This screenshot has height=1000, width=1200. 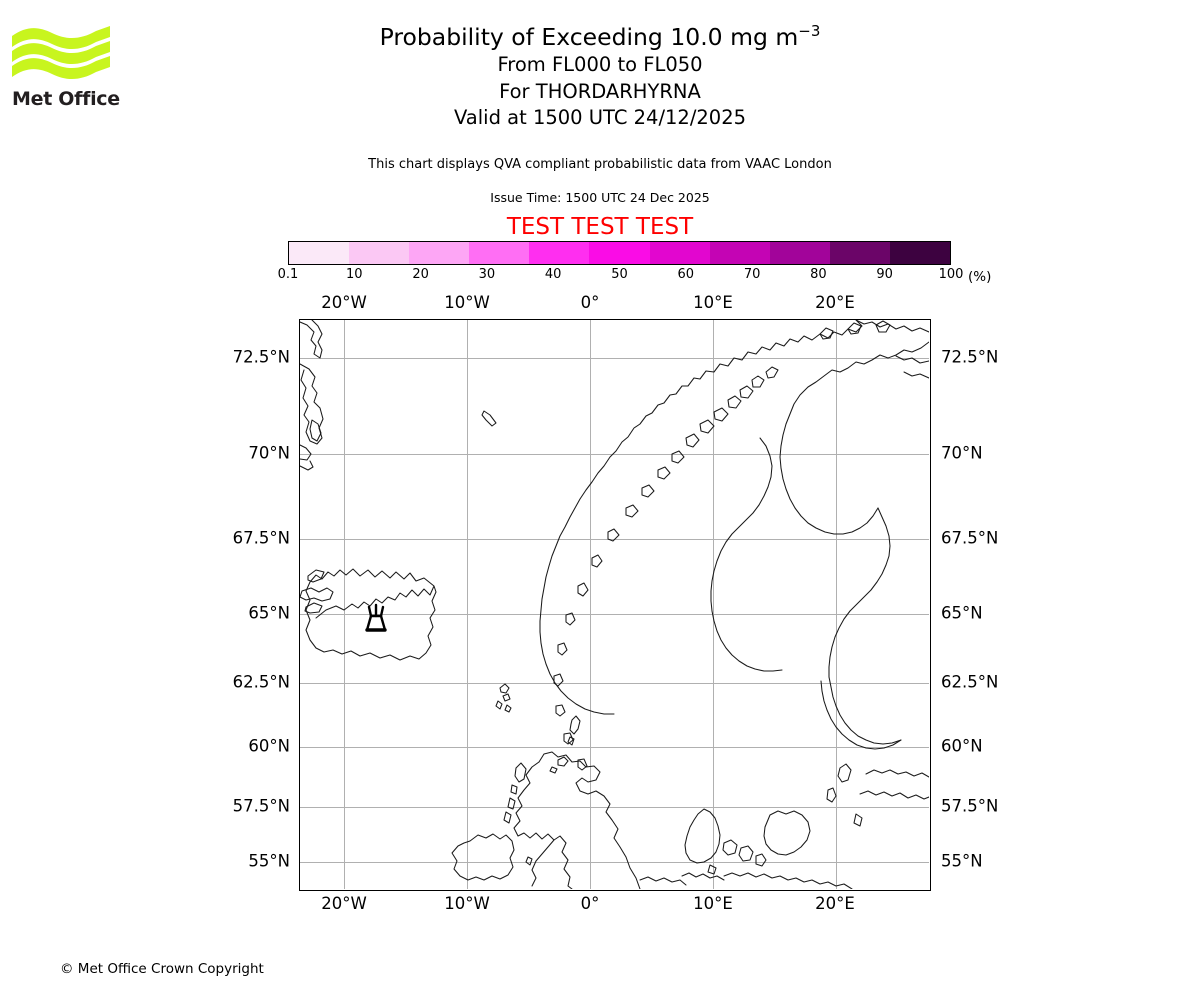 What do you see at coordinates (61, 53) in the screenshot?
I see `met-office-wave-icon` at bounding box center [61, 53].